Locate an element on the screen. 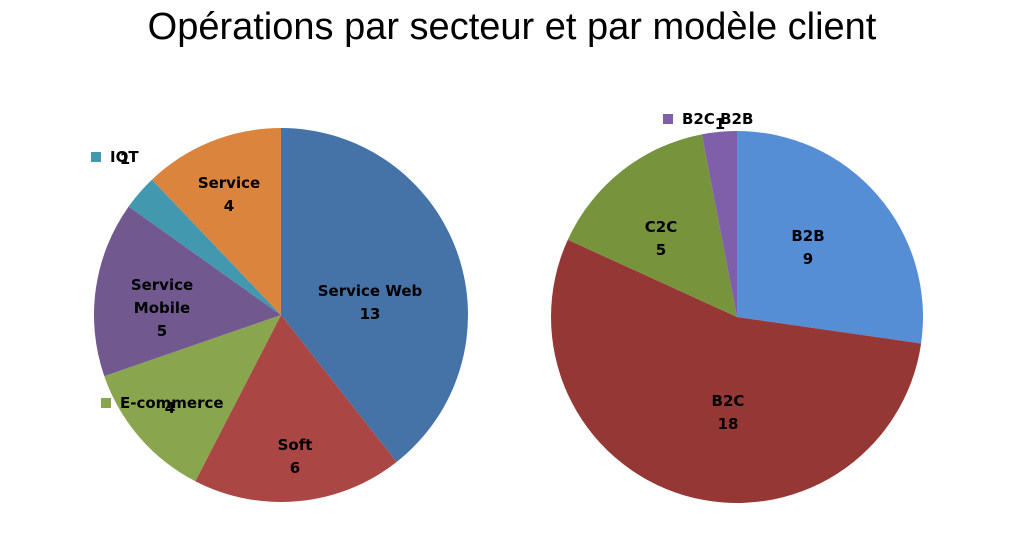 This screenshot has width=1024, height=560. pie-slice-service-web is located at coordinates (375, 295).